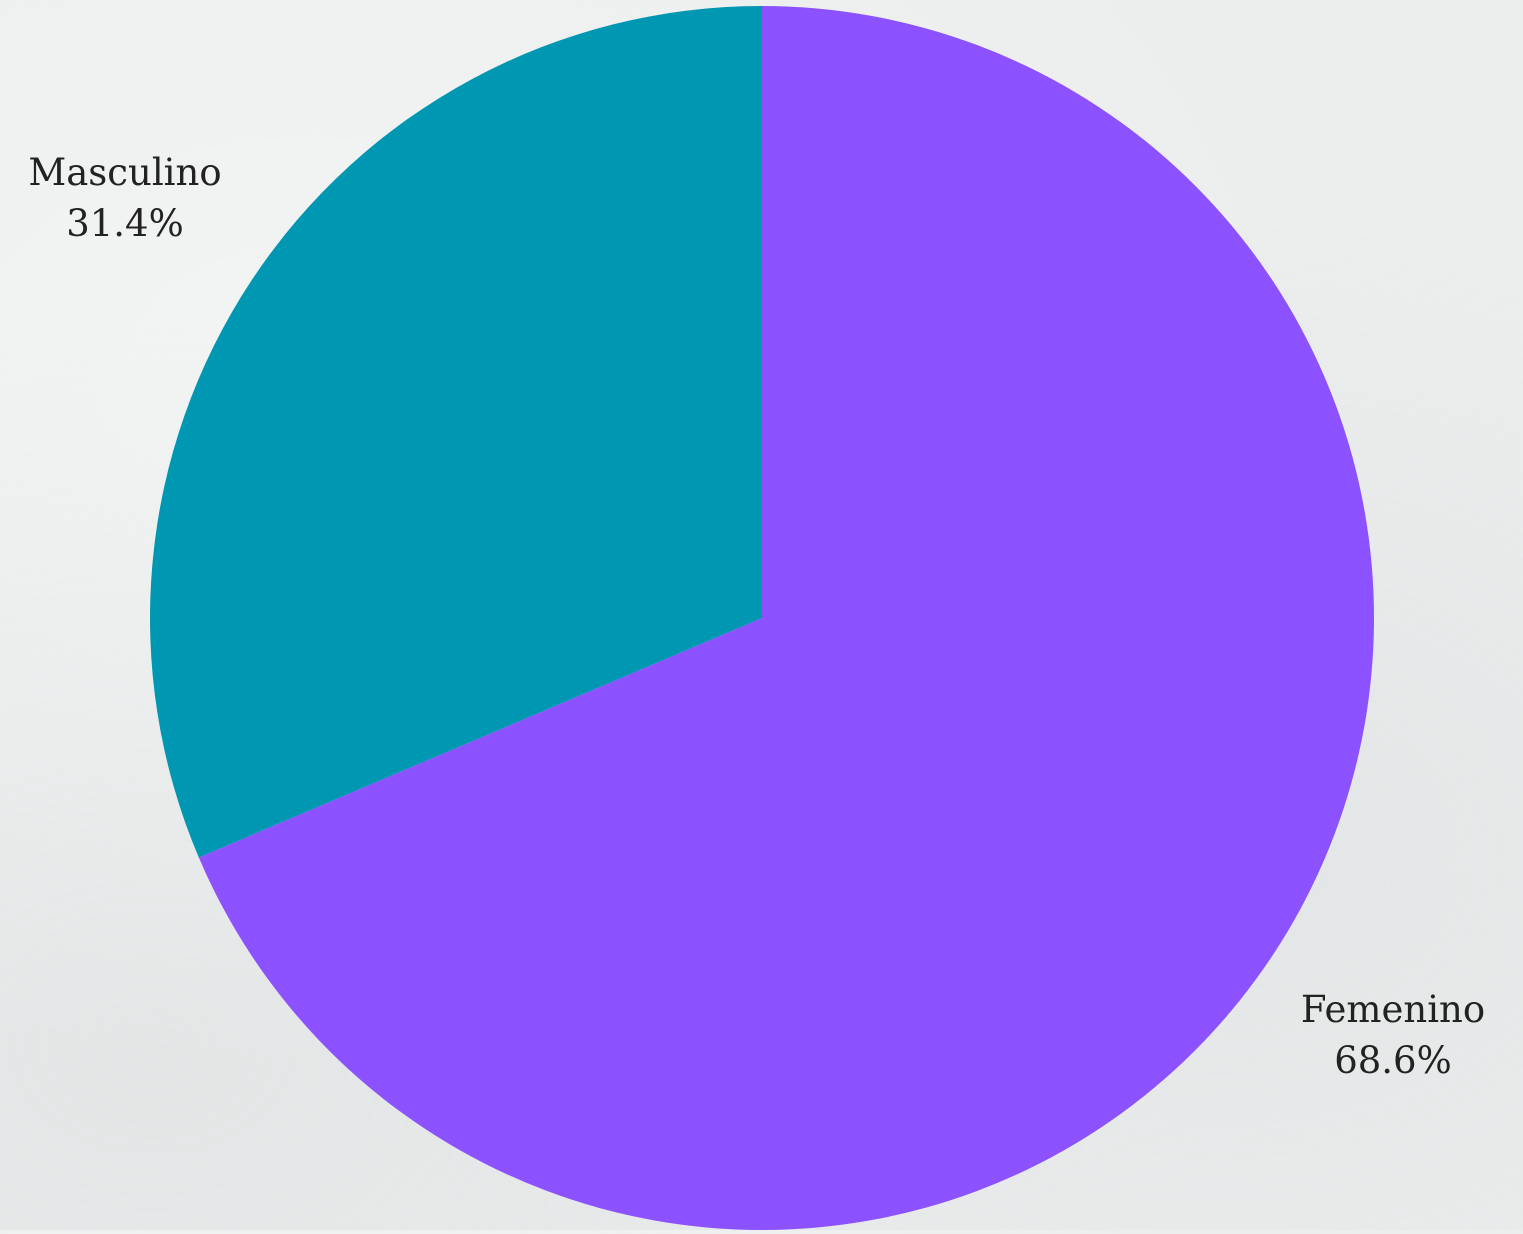 Image resolution: width=1523 pixels, height=1234 pixels. I want to click on slice-percent-masculino: 31.4%, so click(125, 223).